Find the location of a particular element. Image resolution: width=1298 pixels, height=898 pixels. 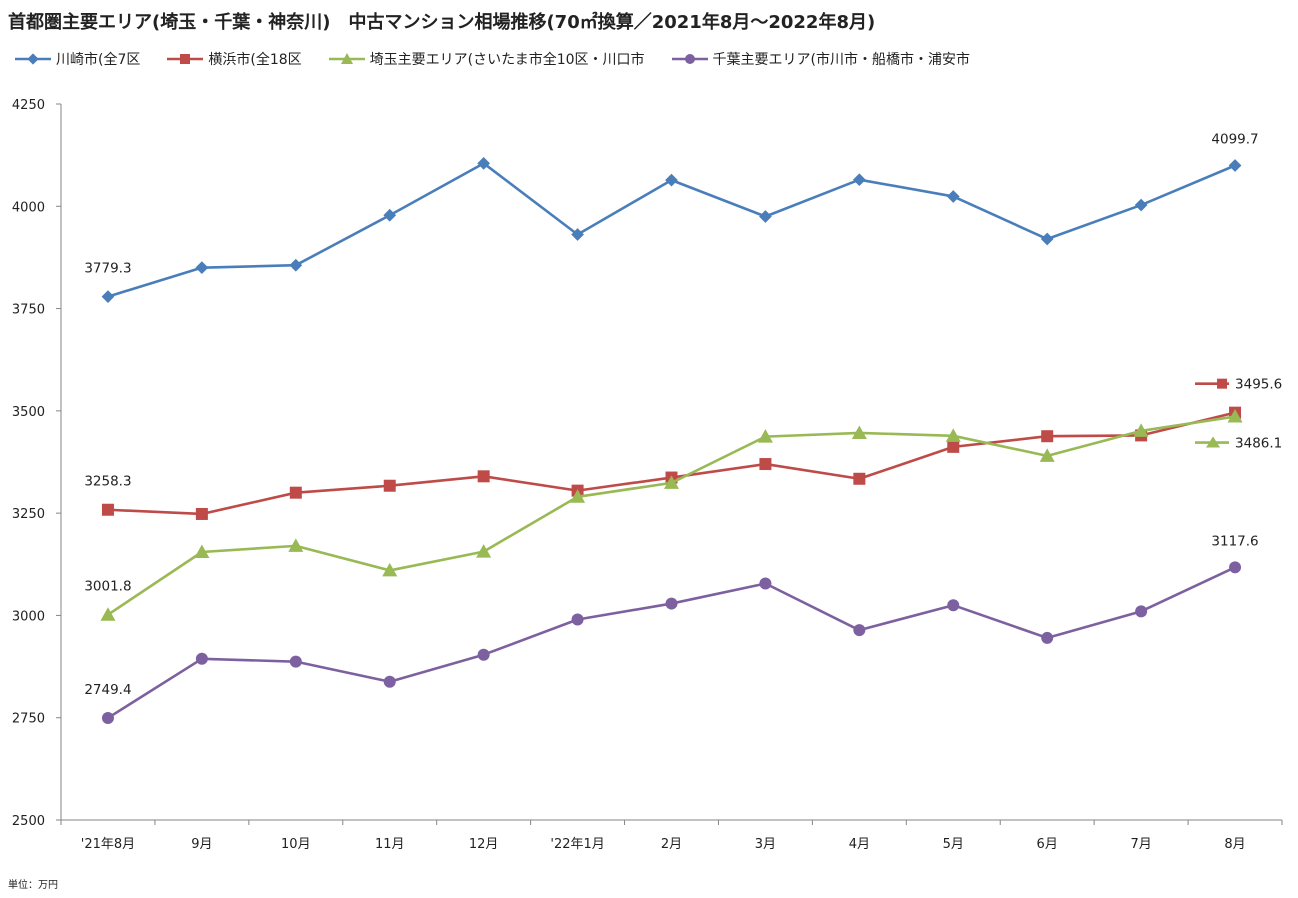

x-tick-label: '21年8月 is located at coordinates (108, 844).